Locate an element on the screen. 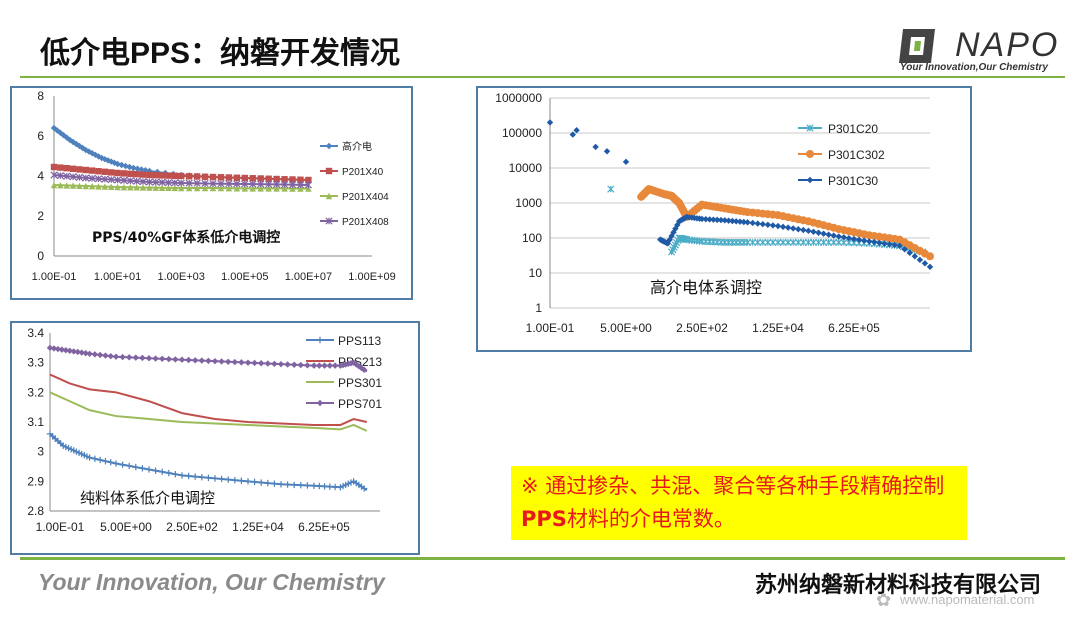  note-suffix: 材料的介电常数。 is located at coordinates (650, 519).